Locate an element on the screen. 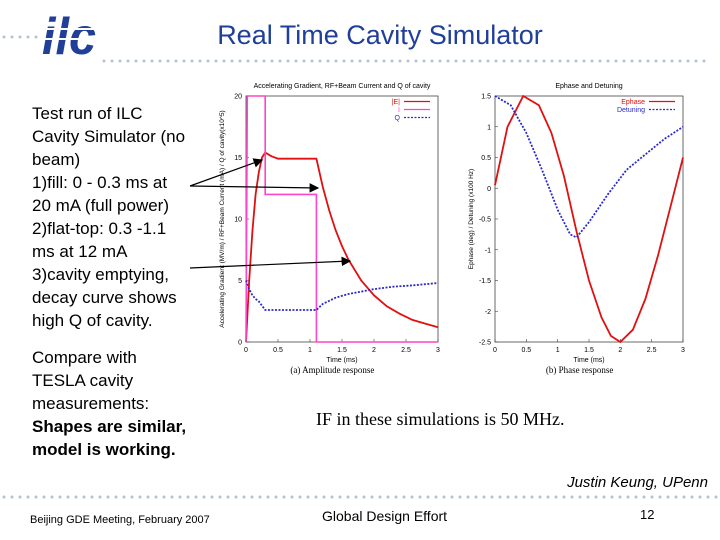 This screenshot has width=720, height=540. chart-1-y-tick-label: 15 is located at coordinates (238, 158).